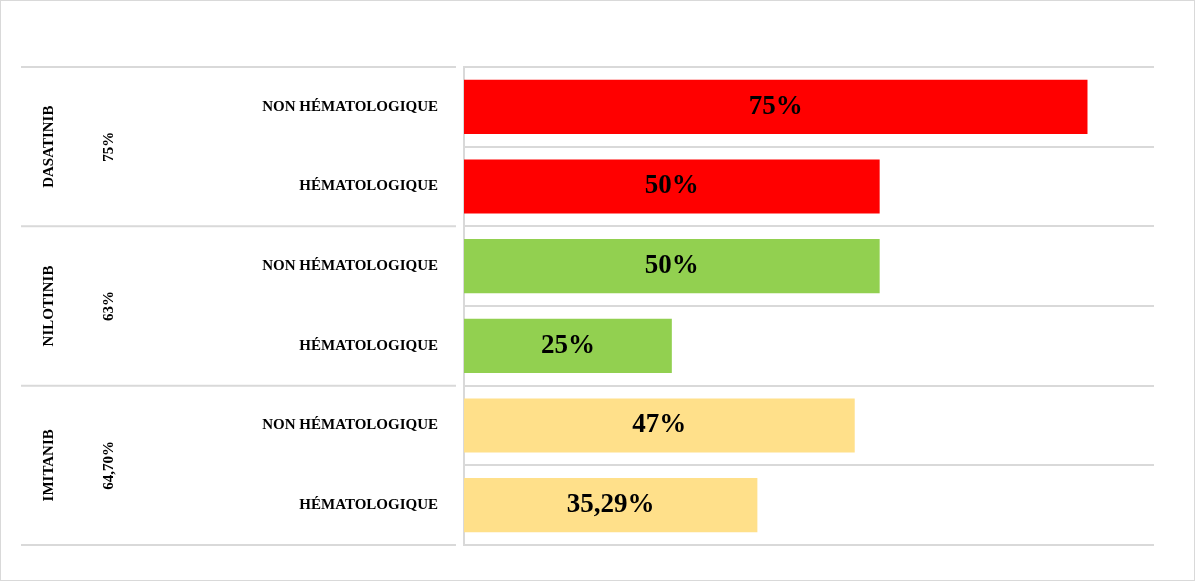  I want to click on text: 75%, so click(107, 146).